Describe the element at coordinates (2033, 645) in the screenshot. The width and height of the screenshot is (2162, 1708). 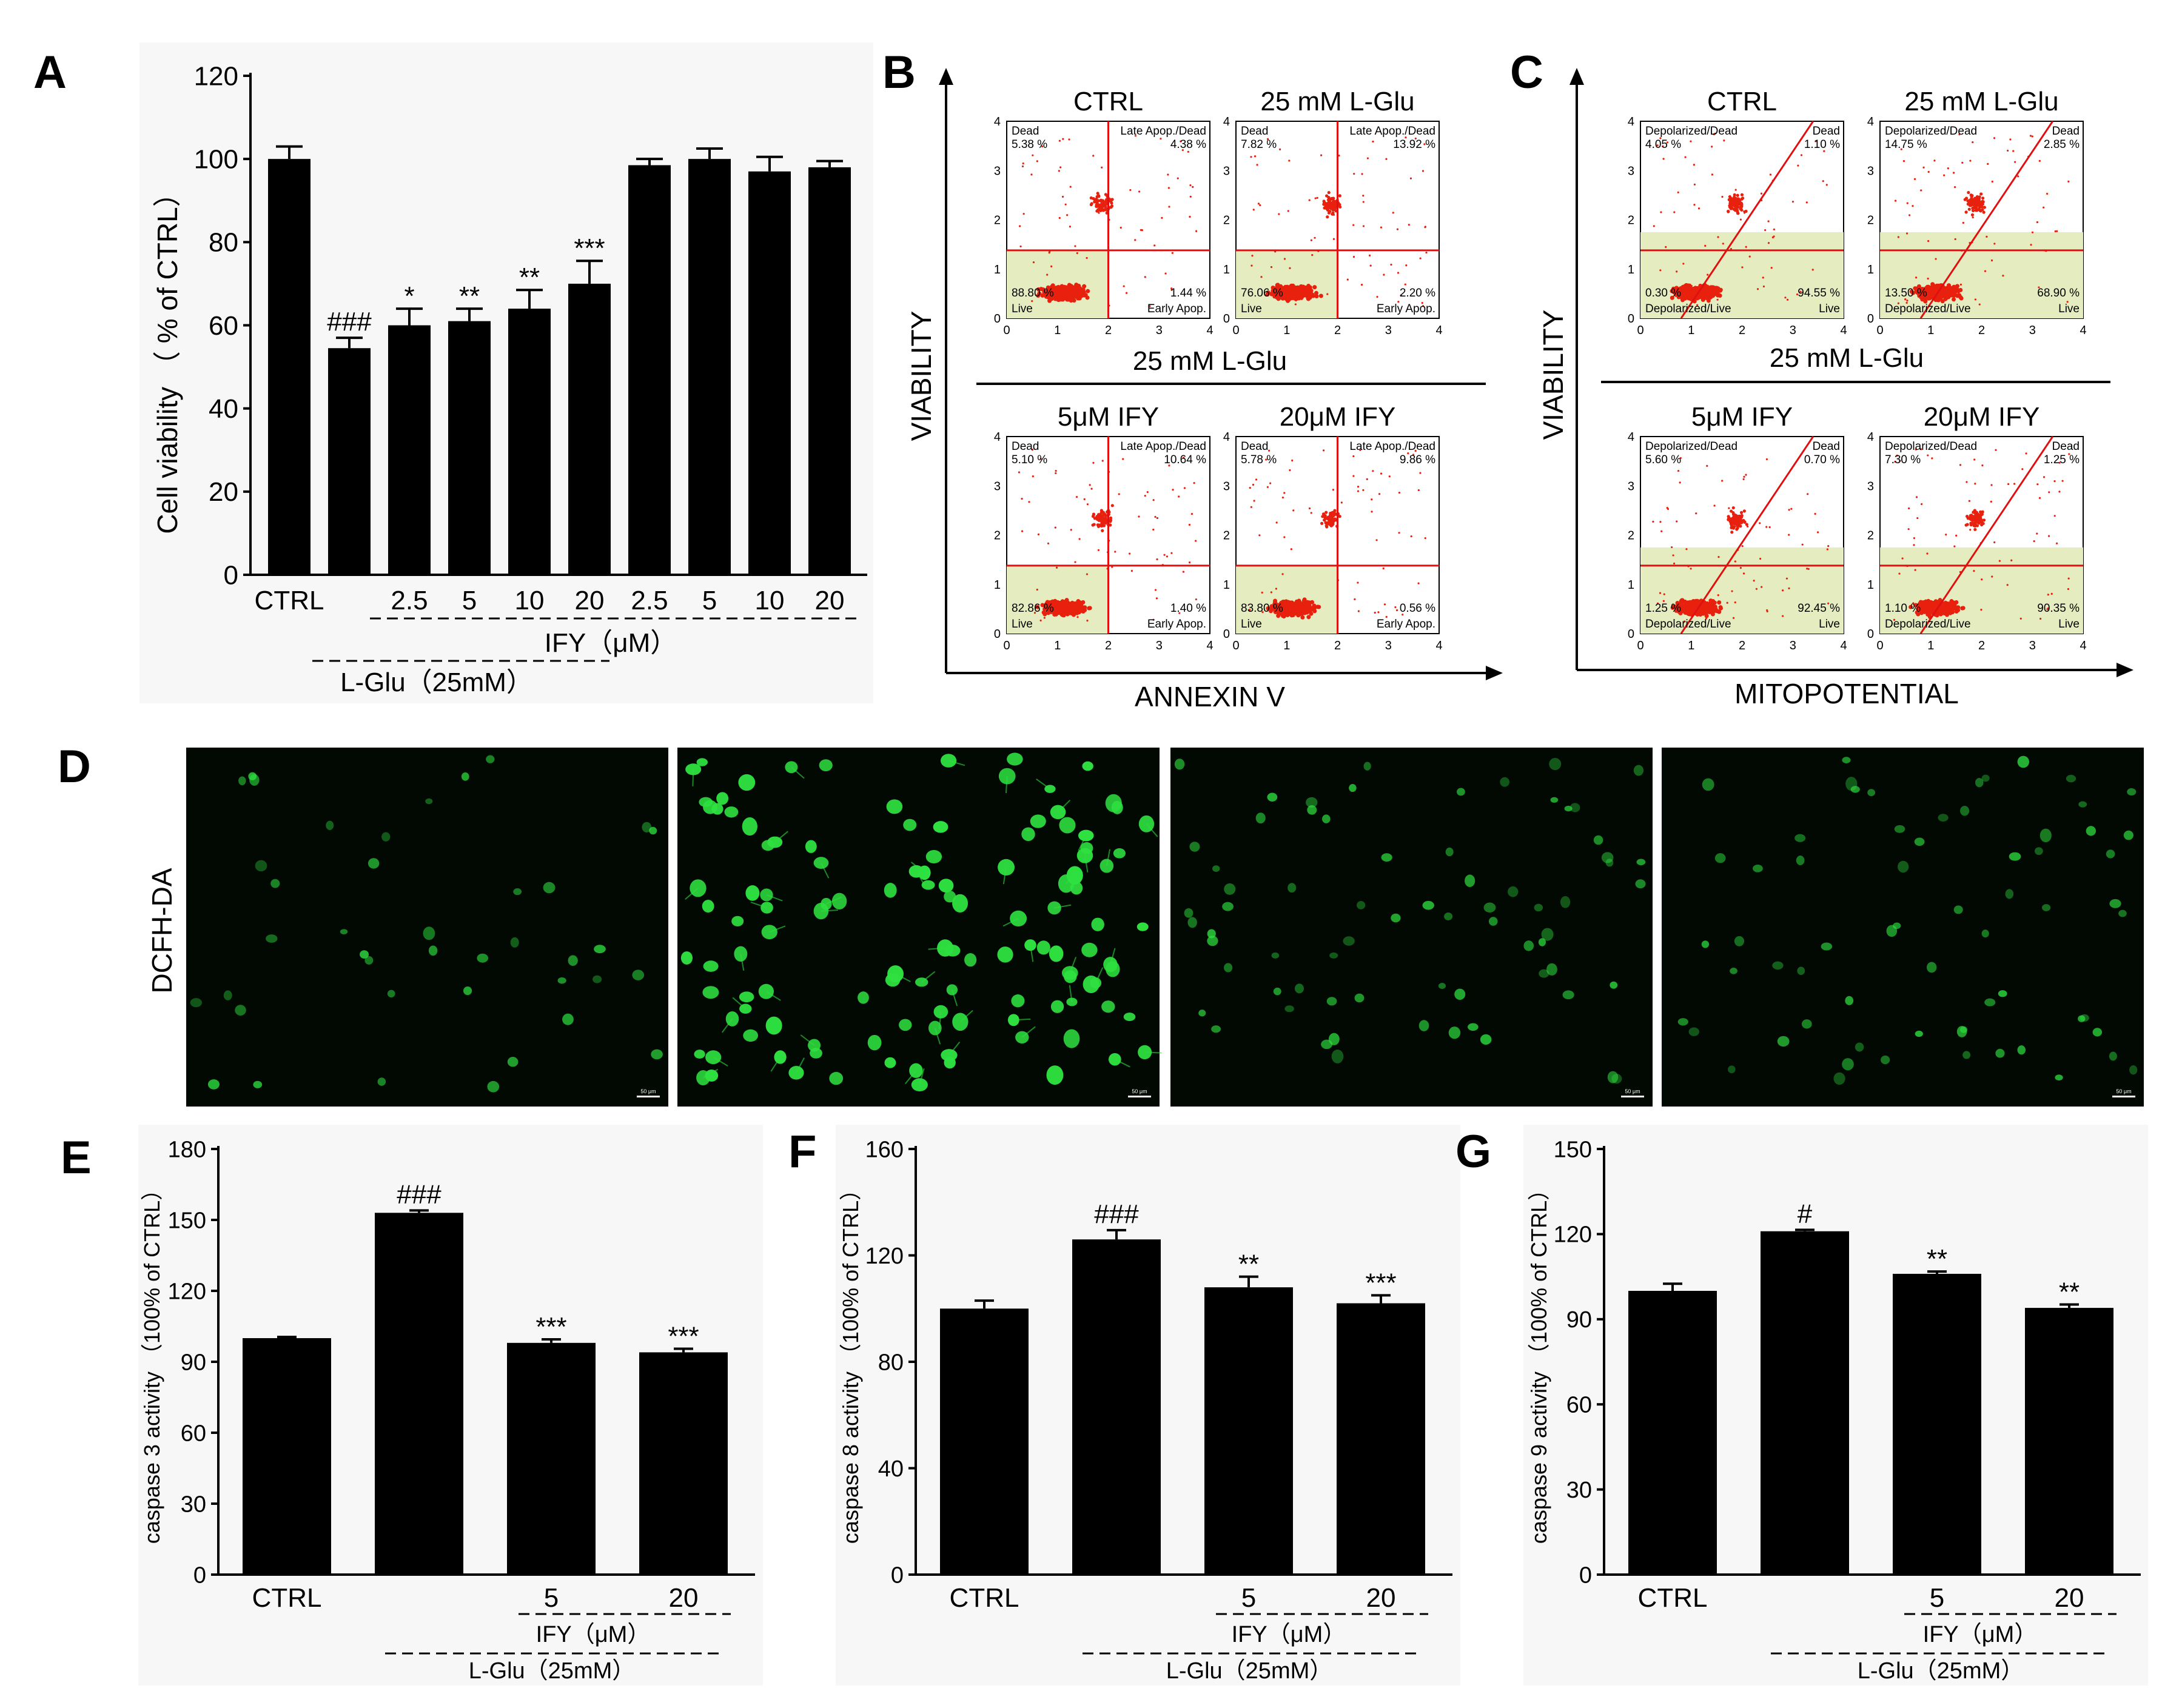
I see `flow-x-tick: 3` at that location.